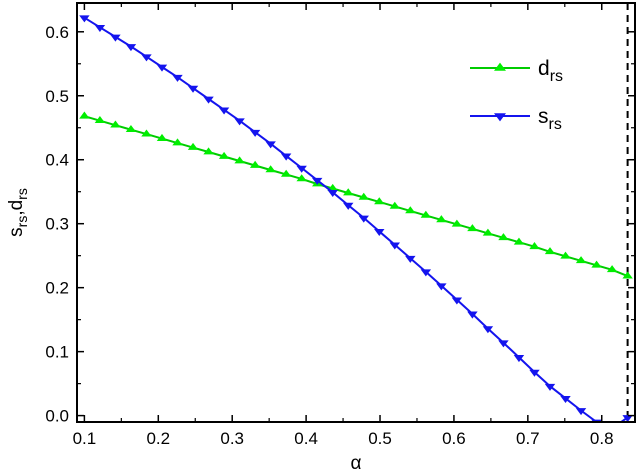  I want to click on x-tick-label: 0.2, so click(158, 438).